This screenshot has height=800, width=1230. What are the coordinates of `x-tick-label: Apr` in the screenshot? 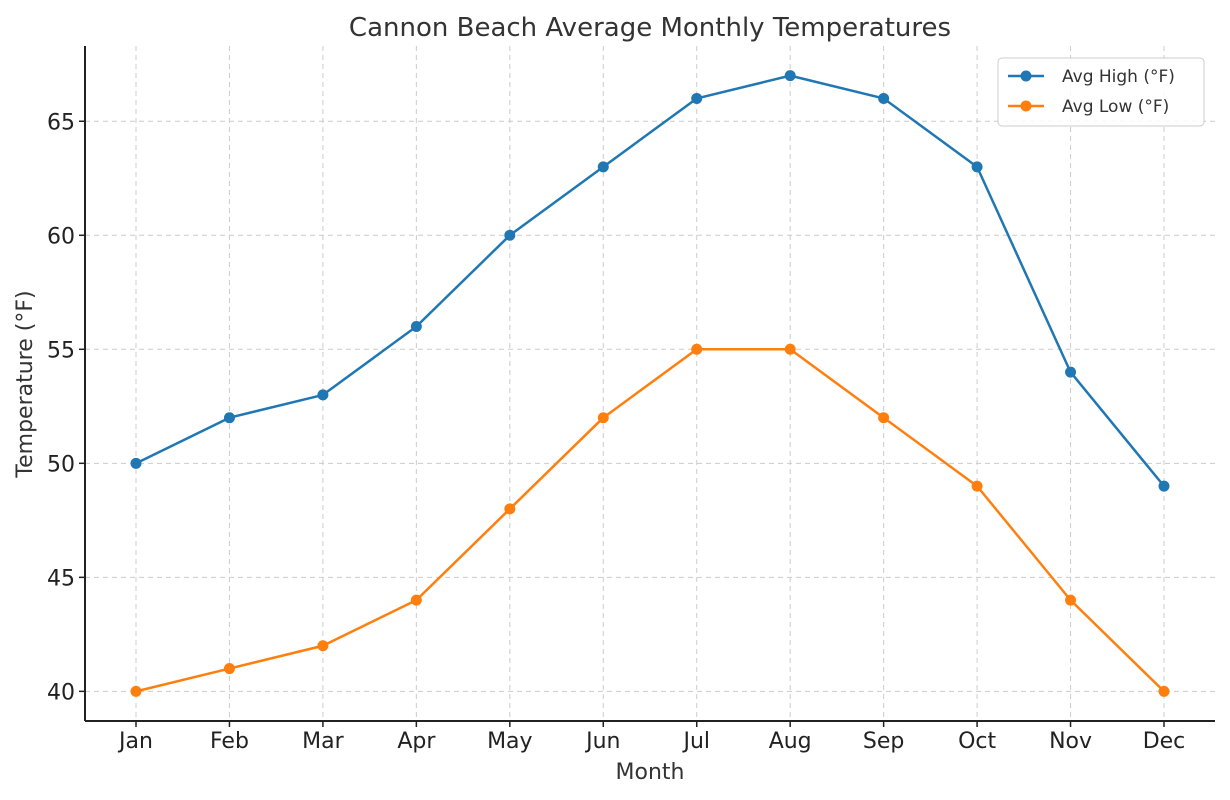 It's located at (416, 741).